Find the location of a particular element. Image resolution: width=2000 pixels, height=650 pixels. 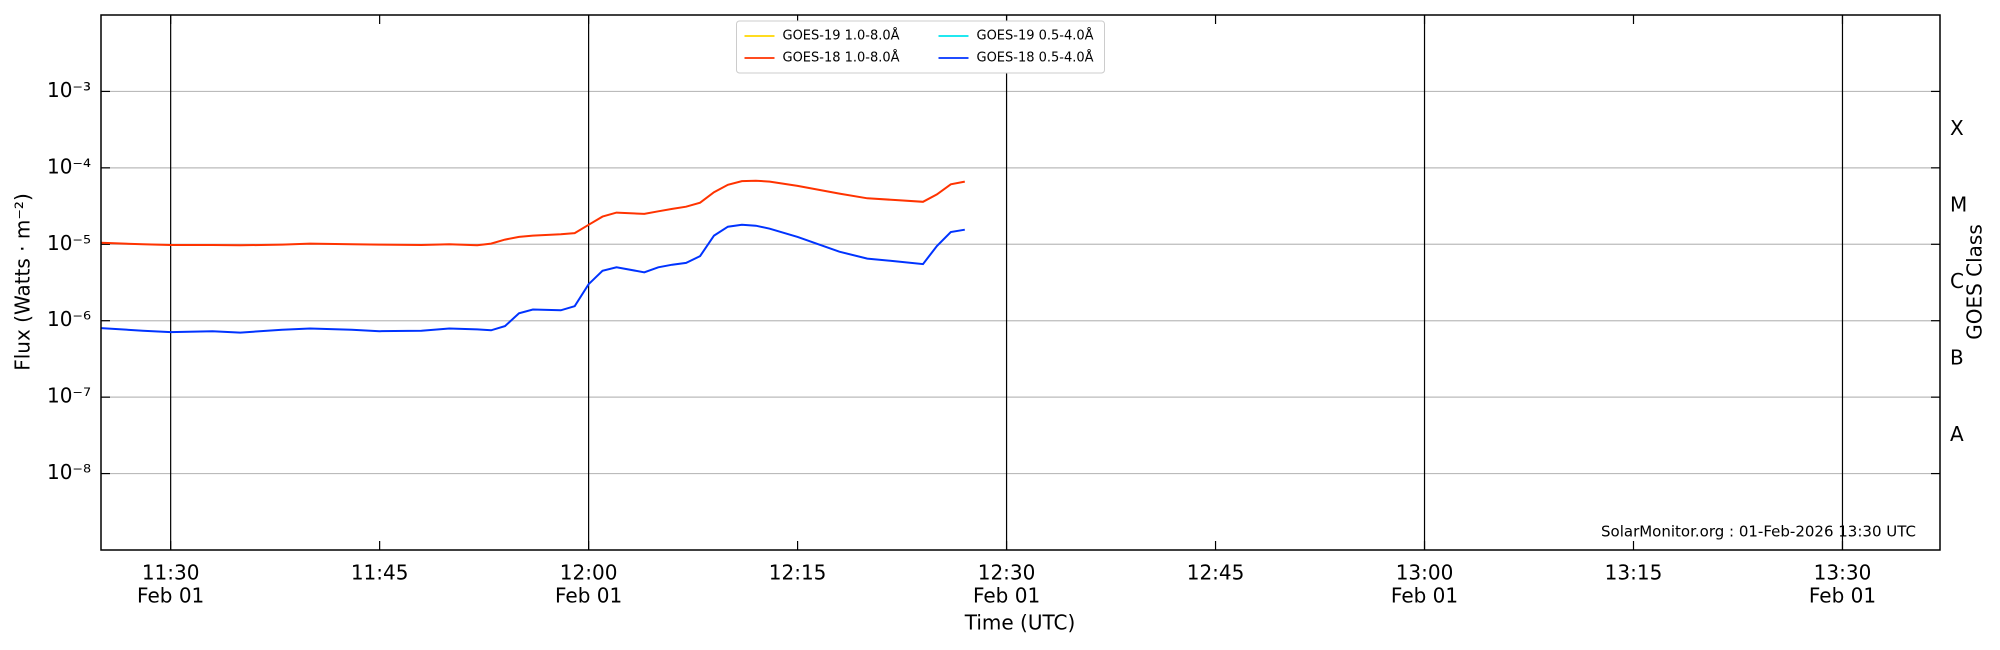

class-label: C is located at coordinates (1957, 281).